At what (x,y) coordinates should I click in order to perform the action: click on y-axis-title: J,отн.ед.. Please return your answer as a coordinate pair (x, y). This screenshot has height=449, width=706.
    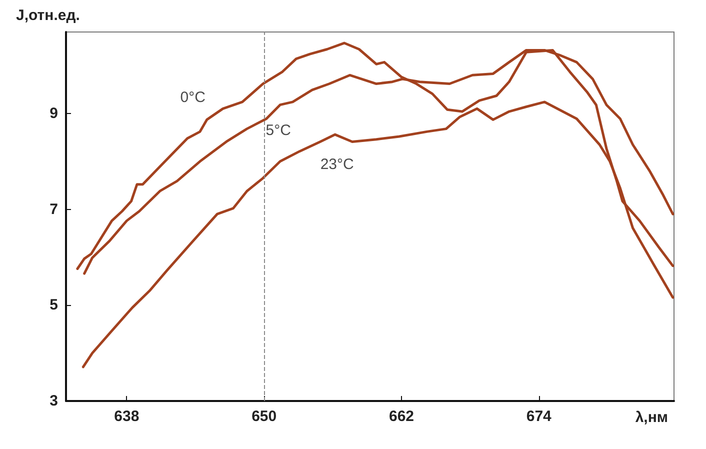
    Looking at the image, I should click on (48, 15).